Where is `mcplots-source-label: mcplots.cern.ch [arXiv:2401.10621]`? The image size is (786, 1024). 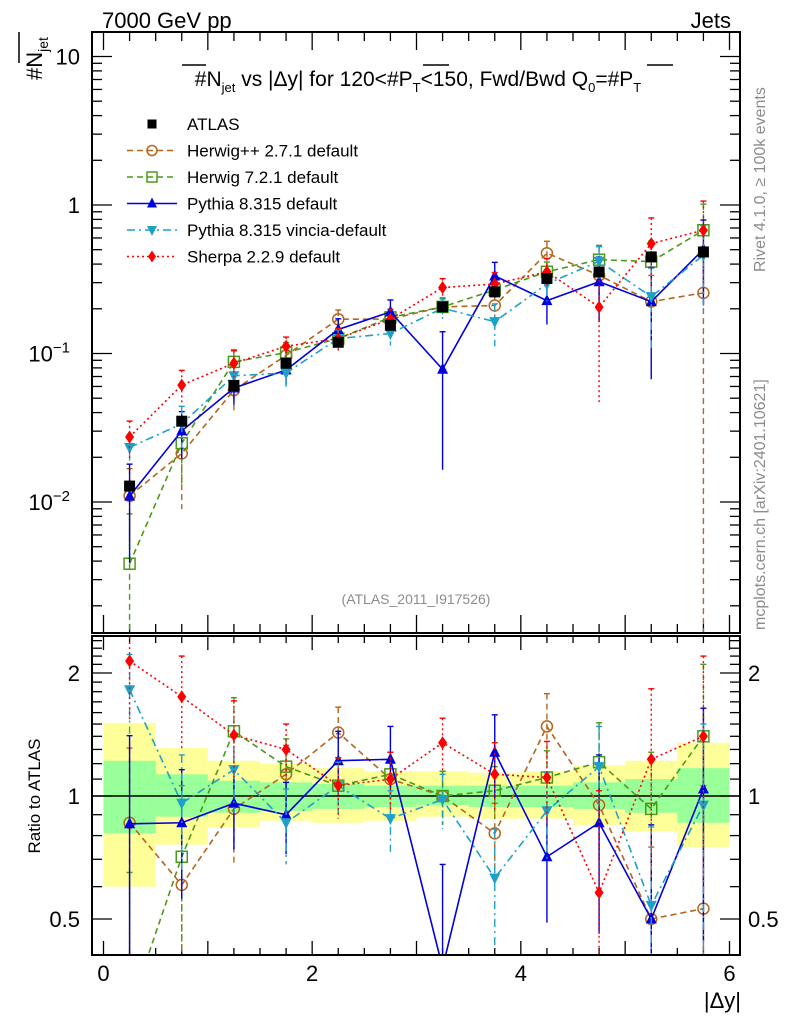
mcplots-source-label: mcplots.cern.ch [arXiv:2401.10621] is located at coordinates (760, 504).